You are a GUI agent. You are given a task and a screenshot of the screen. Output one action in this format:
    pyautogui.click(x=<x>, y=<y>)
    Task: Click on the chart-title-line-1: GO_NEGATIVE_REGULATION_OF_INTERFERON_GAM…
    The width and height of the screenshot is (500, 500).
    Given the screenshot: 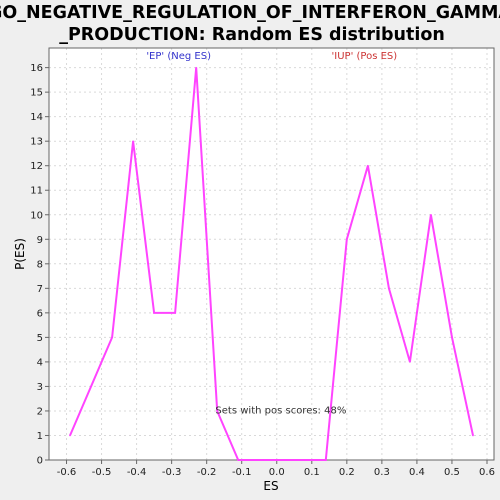 What is the action you would take?
    pyautogui.click(x=250, y=13)
    